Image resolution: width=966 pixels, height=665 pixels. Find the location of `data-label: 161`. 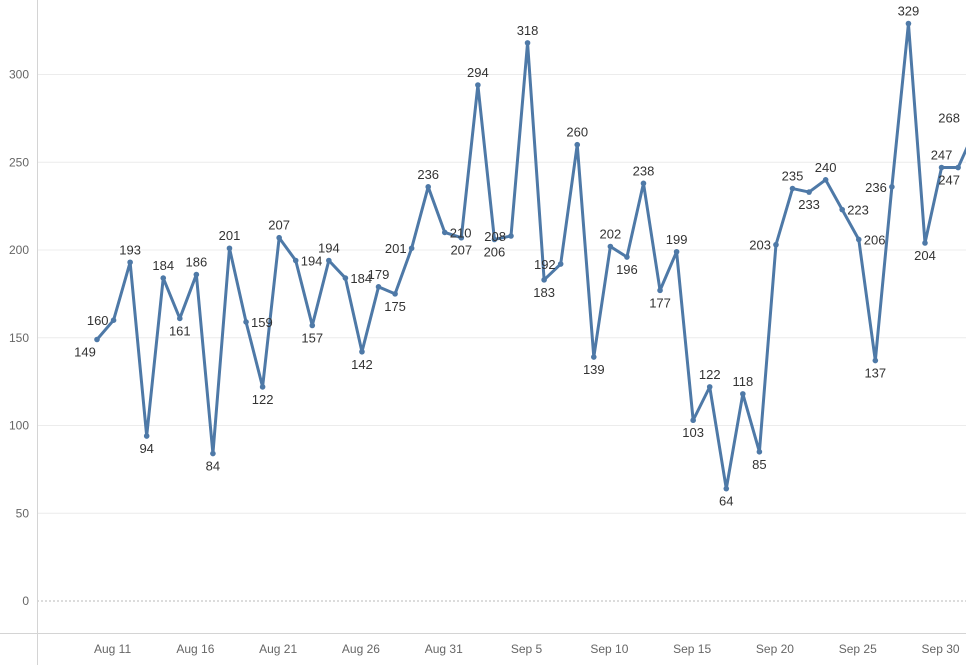

data-label: 161 is located at coordinates (180, 330).